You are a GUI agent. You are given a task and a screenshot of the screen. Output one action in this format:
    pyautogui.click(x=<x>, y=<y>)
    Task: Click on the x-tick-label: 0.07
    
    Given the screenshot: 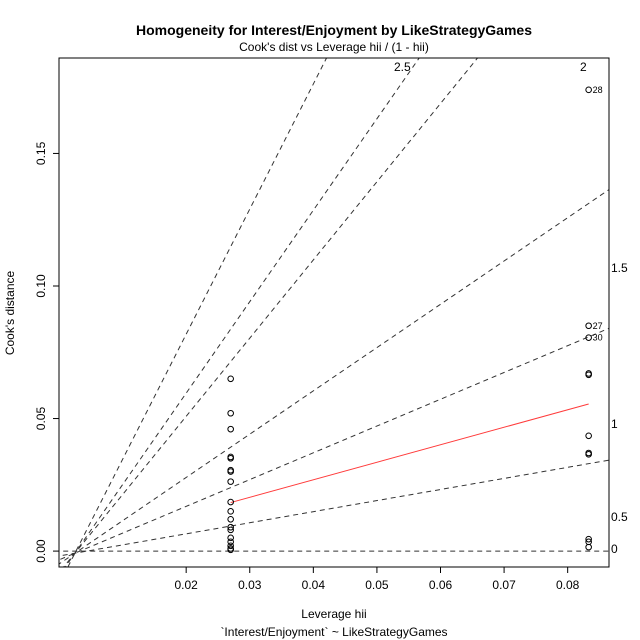 What is the action you would take?
    pyautogui.click(x=504, y=585)
    